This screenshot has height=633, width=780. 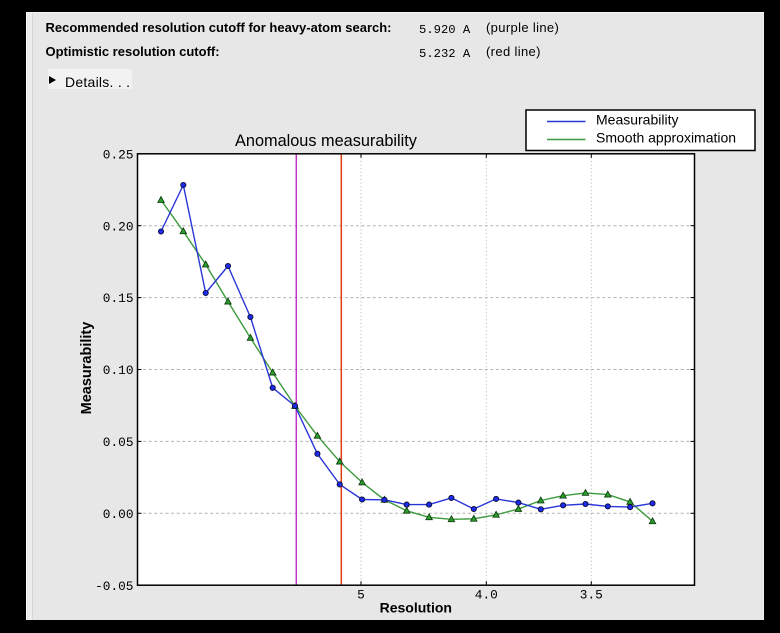 I want to click on svg-text: 0.10, so click(x=118, y=370).